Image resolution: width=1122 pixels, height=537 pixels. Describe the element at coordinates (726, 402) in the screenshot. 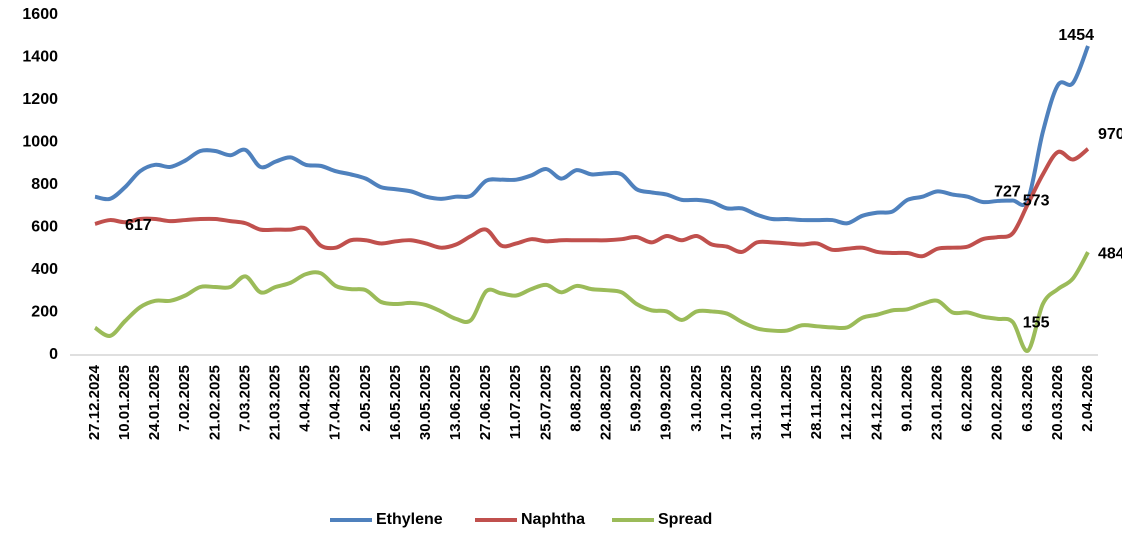

I see `x-tick-label: 17.10.2025` at that location.